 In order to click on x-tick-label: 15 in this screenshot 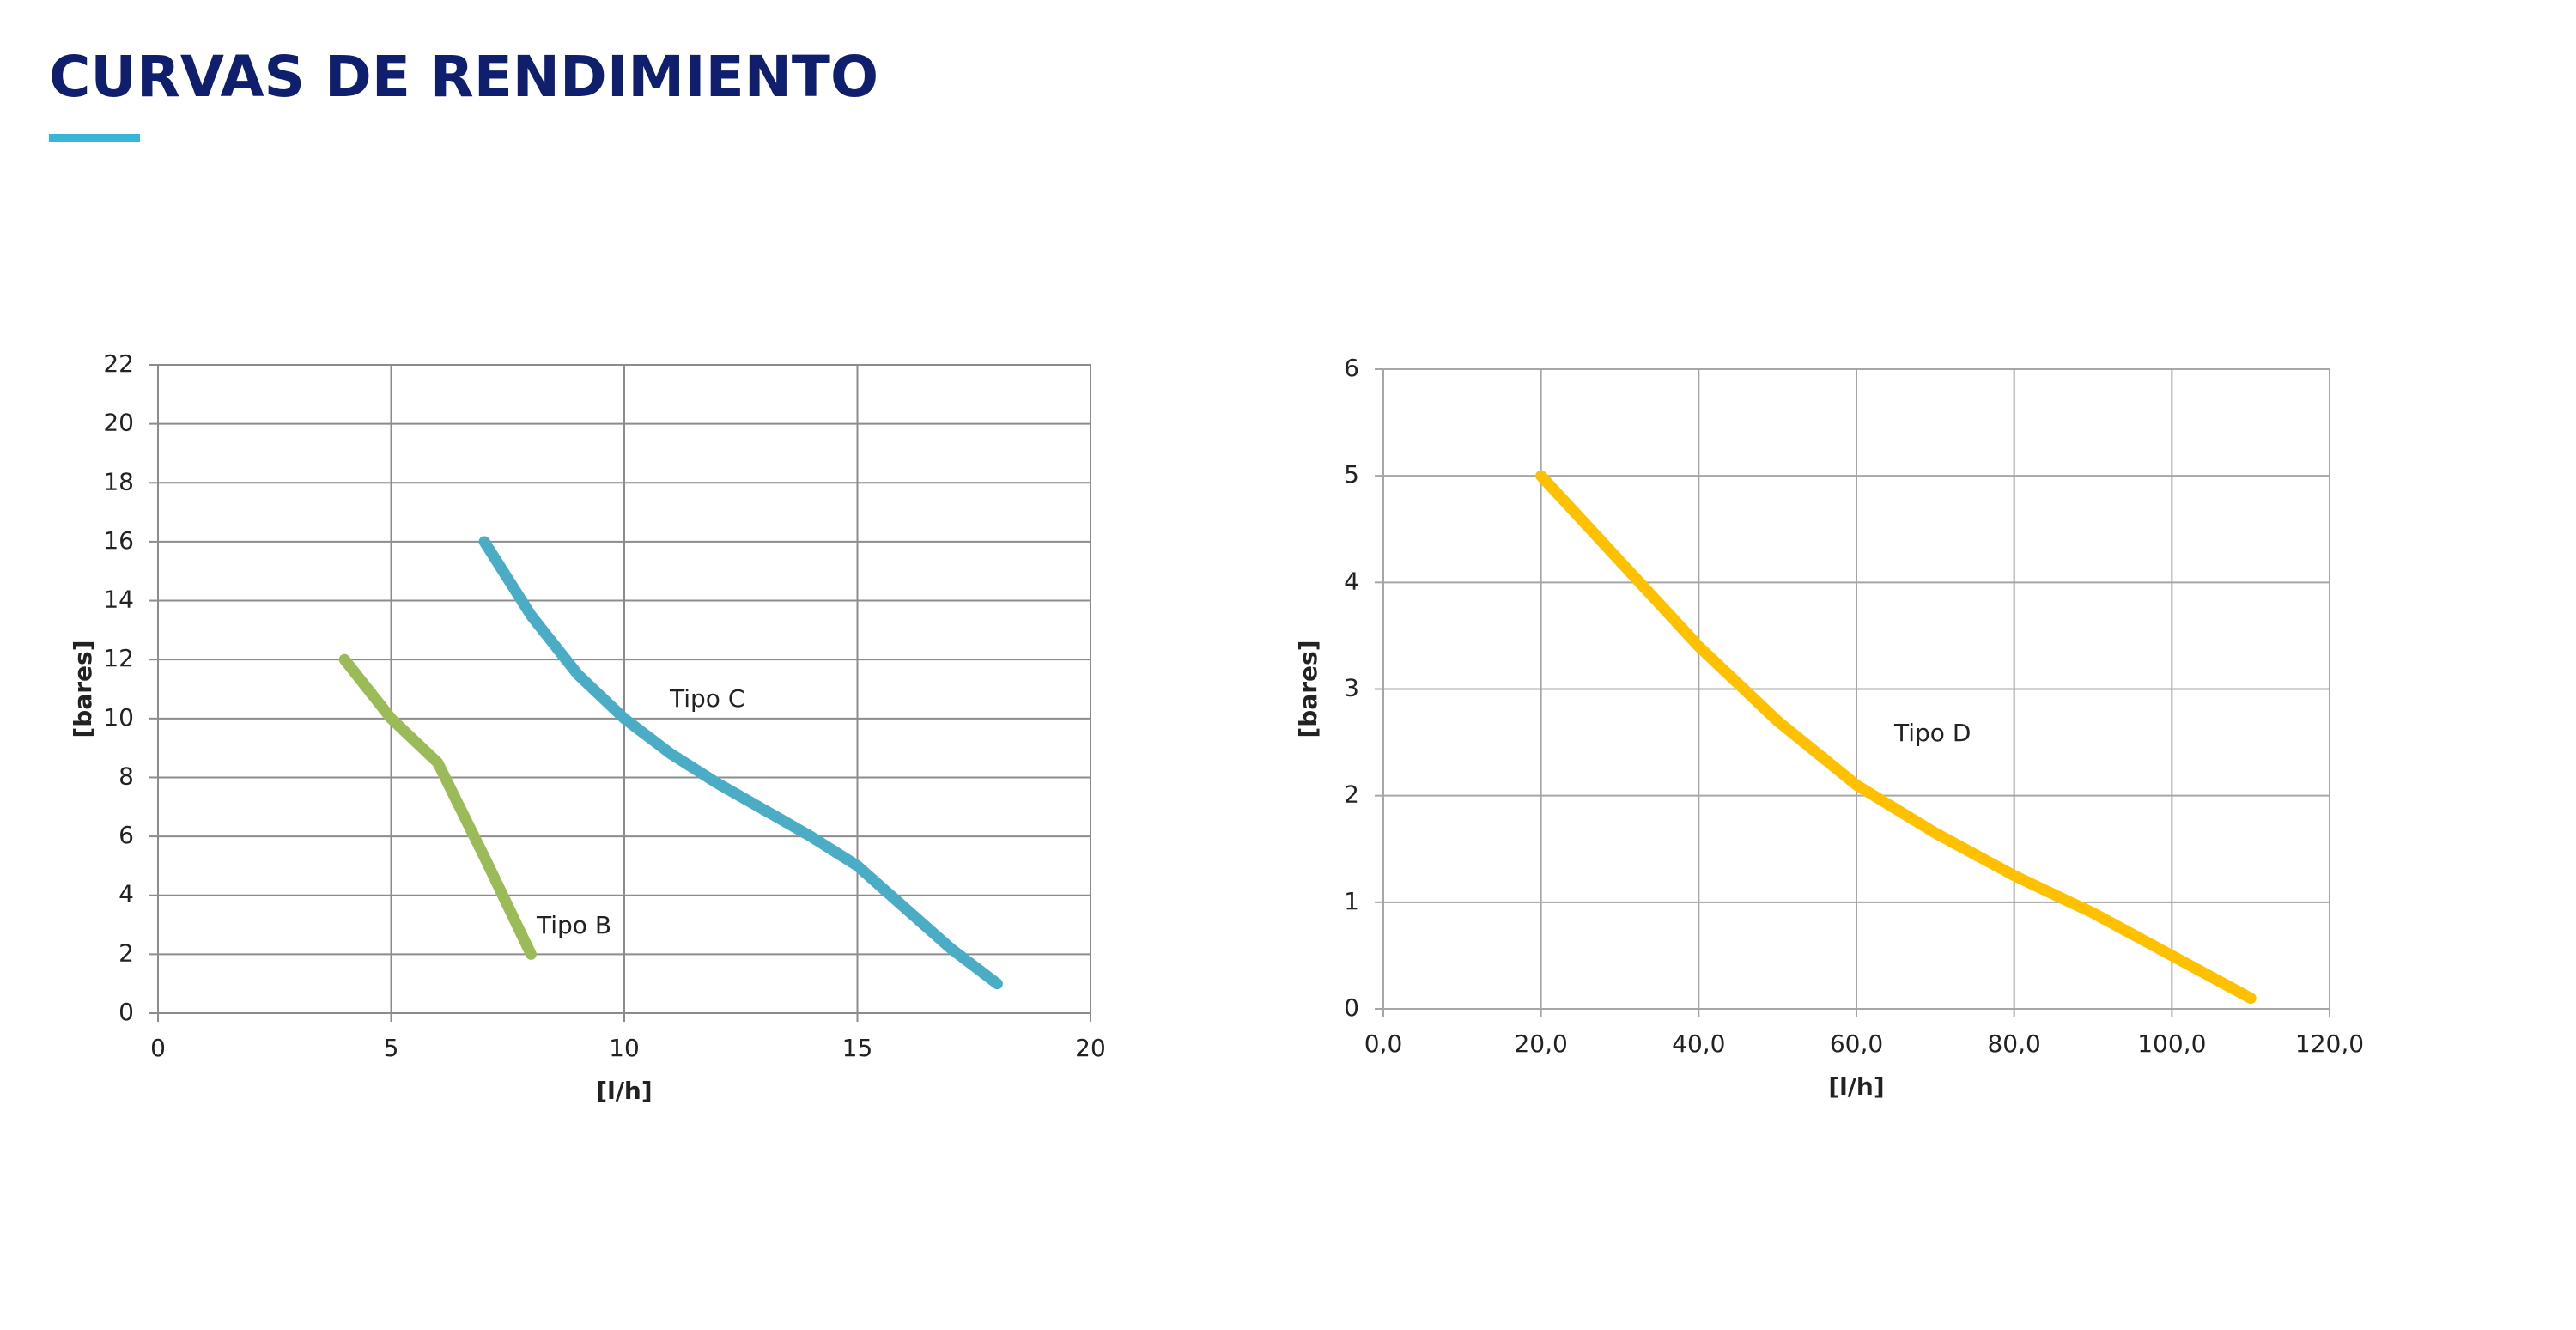, I will do `click(857, 1048)`.